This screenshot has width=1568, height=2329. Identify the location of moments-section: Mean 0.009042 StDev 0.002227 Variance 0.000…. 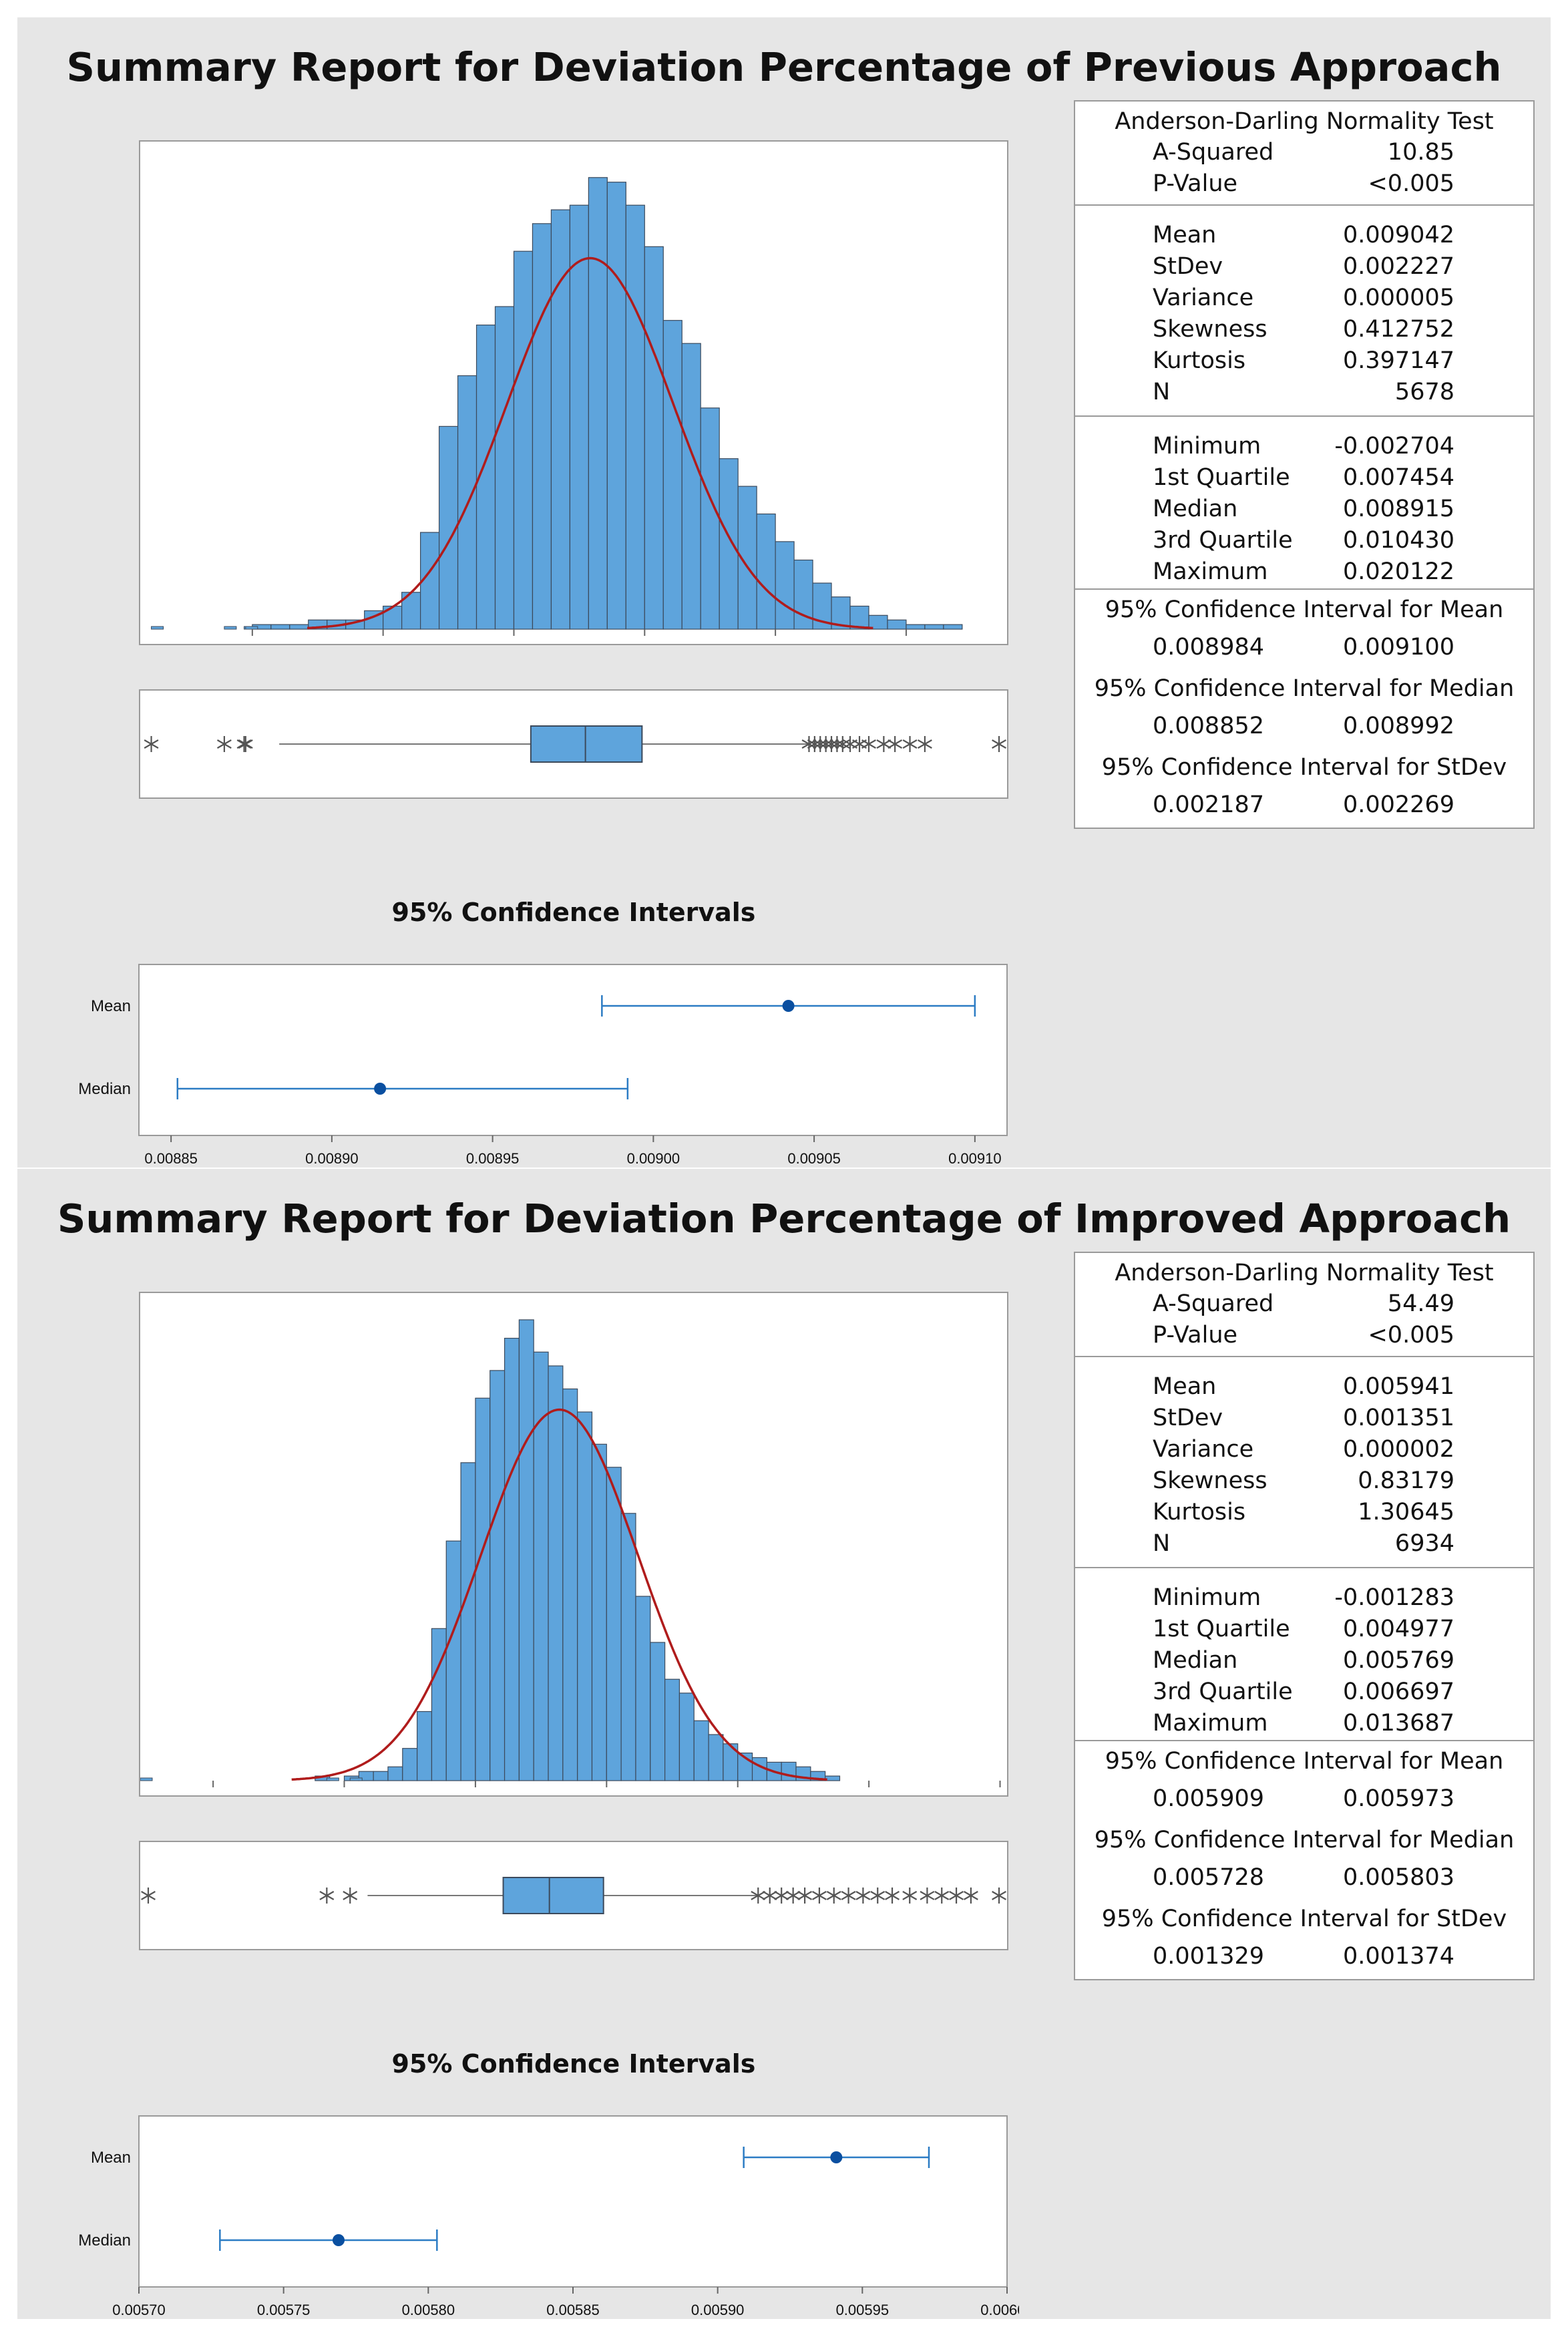
(1304, 311).